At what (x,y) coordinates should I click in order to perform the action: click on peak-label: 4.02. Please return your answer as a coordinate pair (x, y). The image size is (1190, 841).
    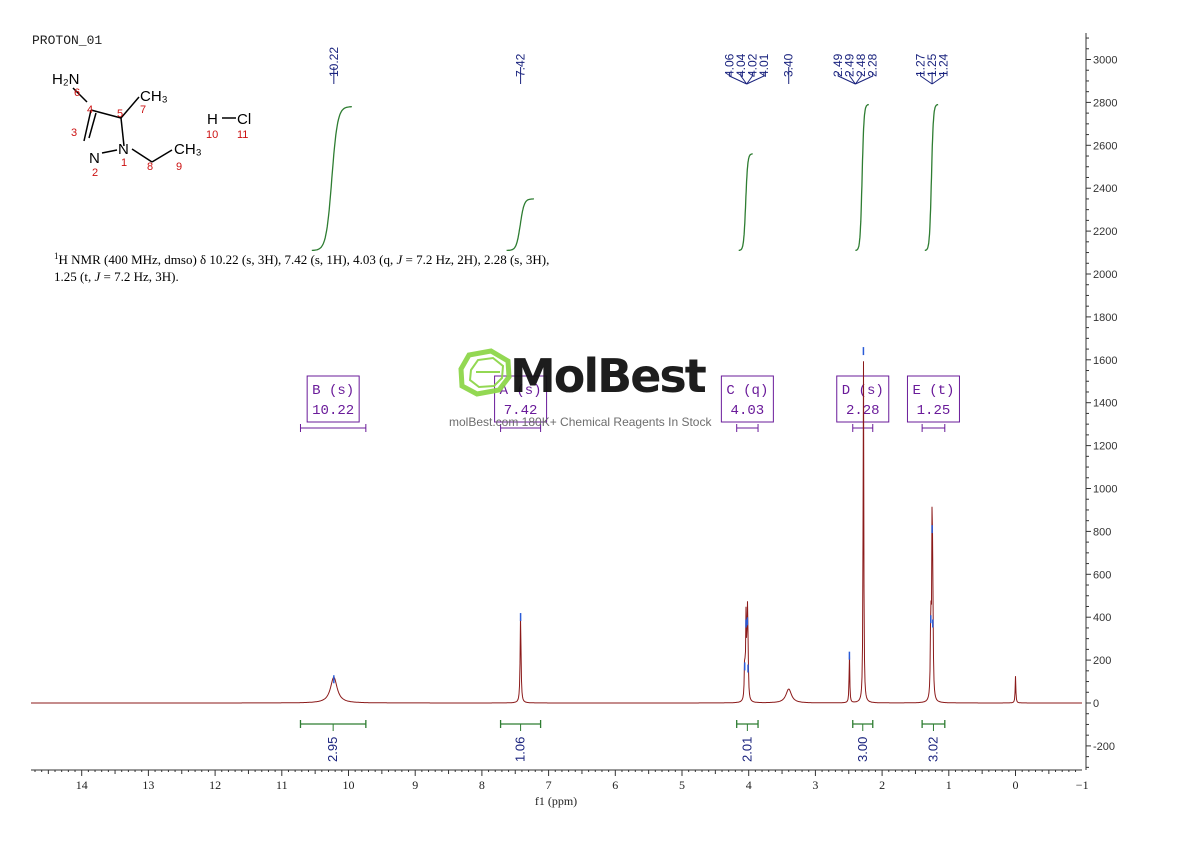
    Looking at the image, I should click on (752, 65).